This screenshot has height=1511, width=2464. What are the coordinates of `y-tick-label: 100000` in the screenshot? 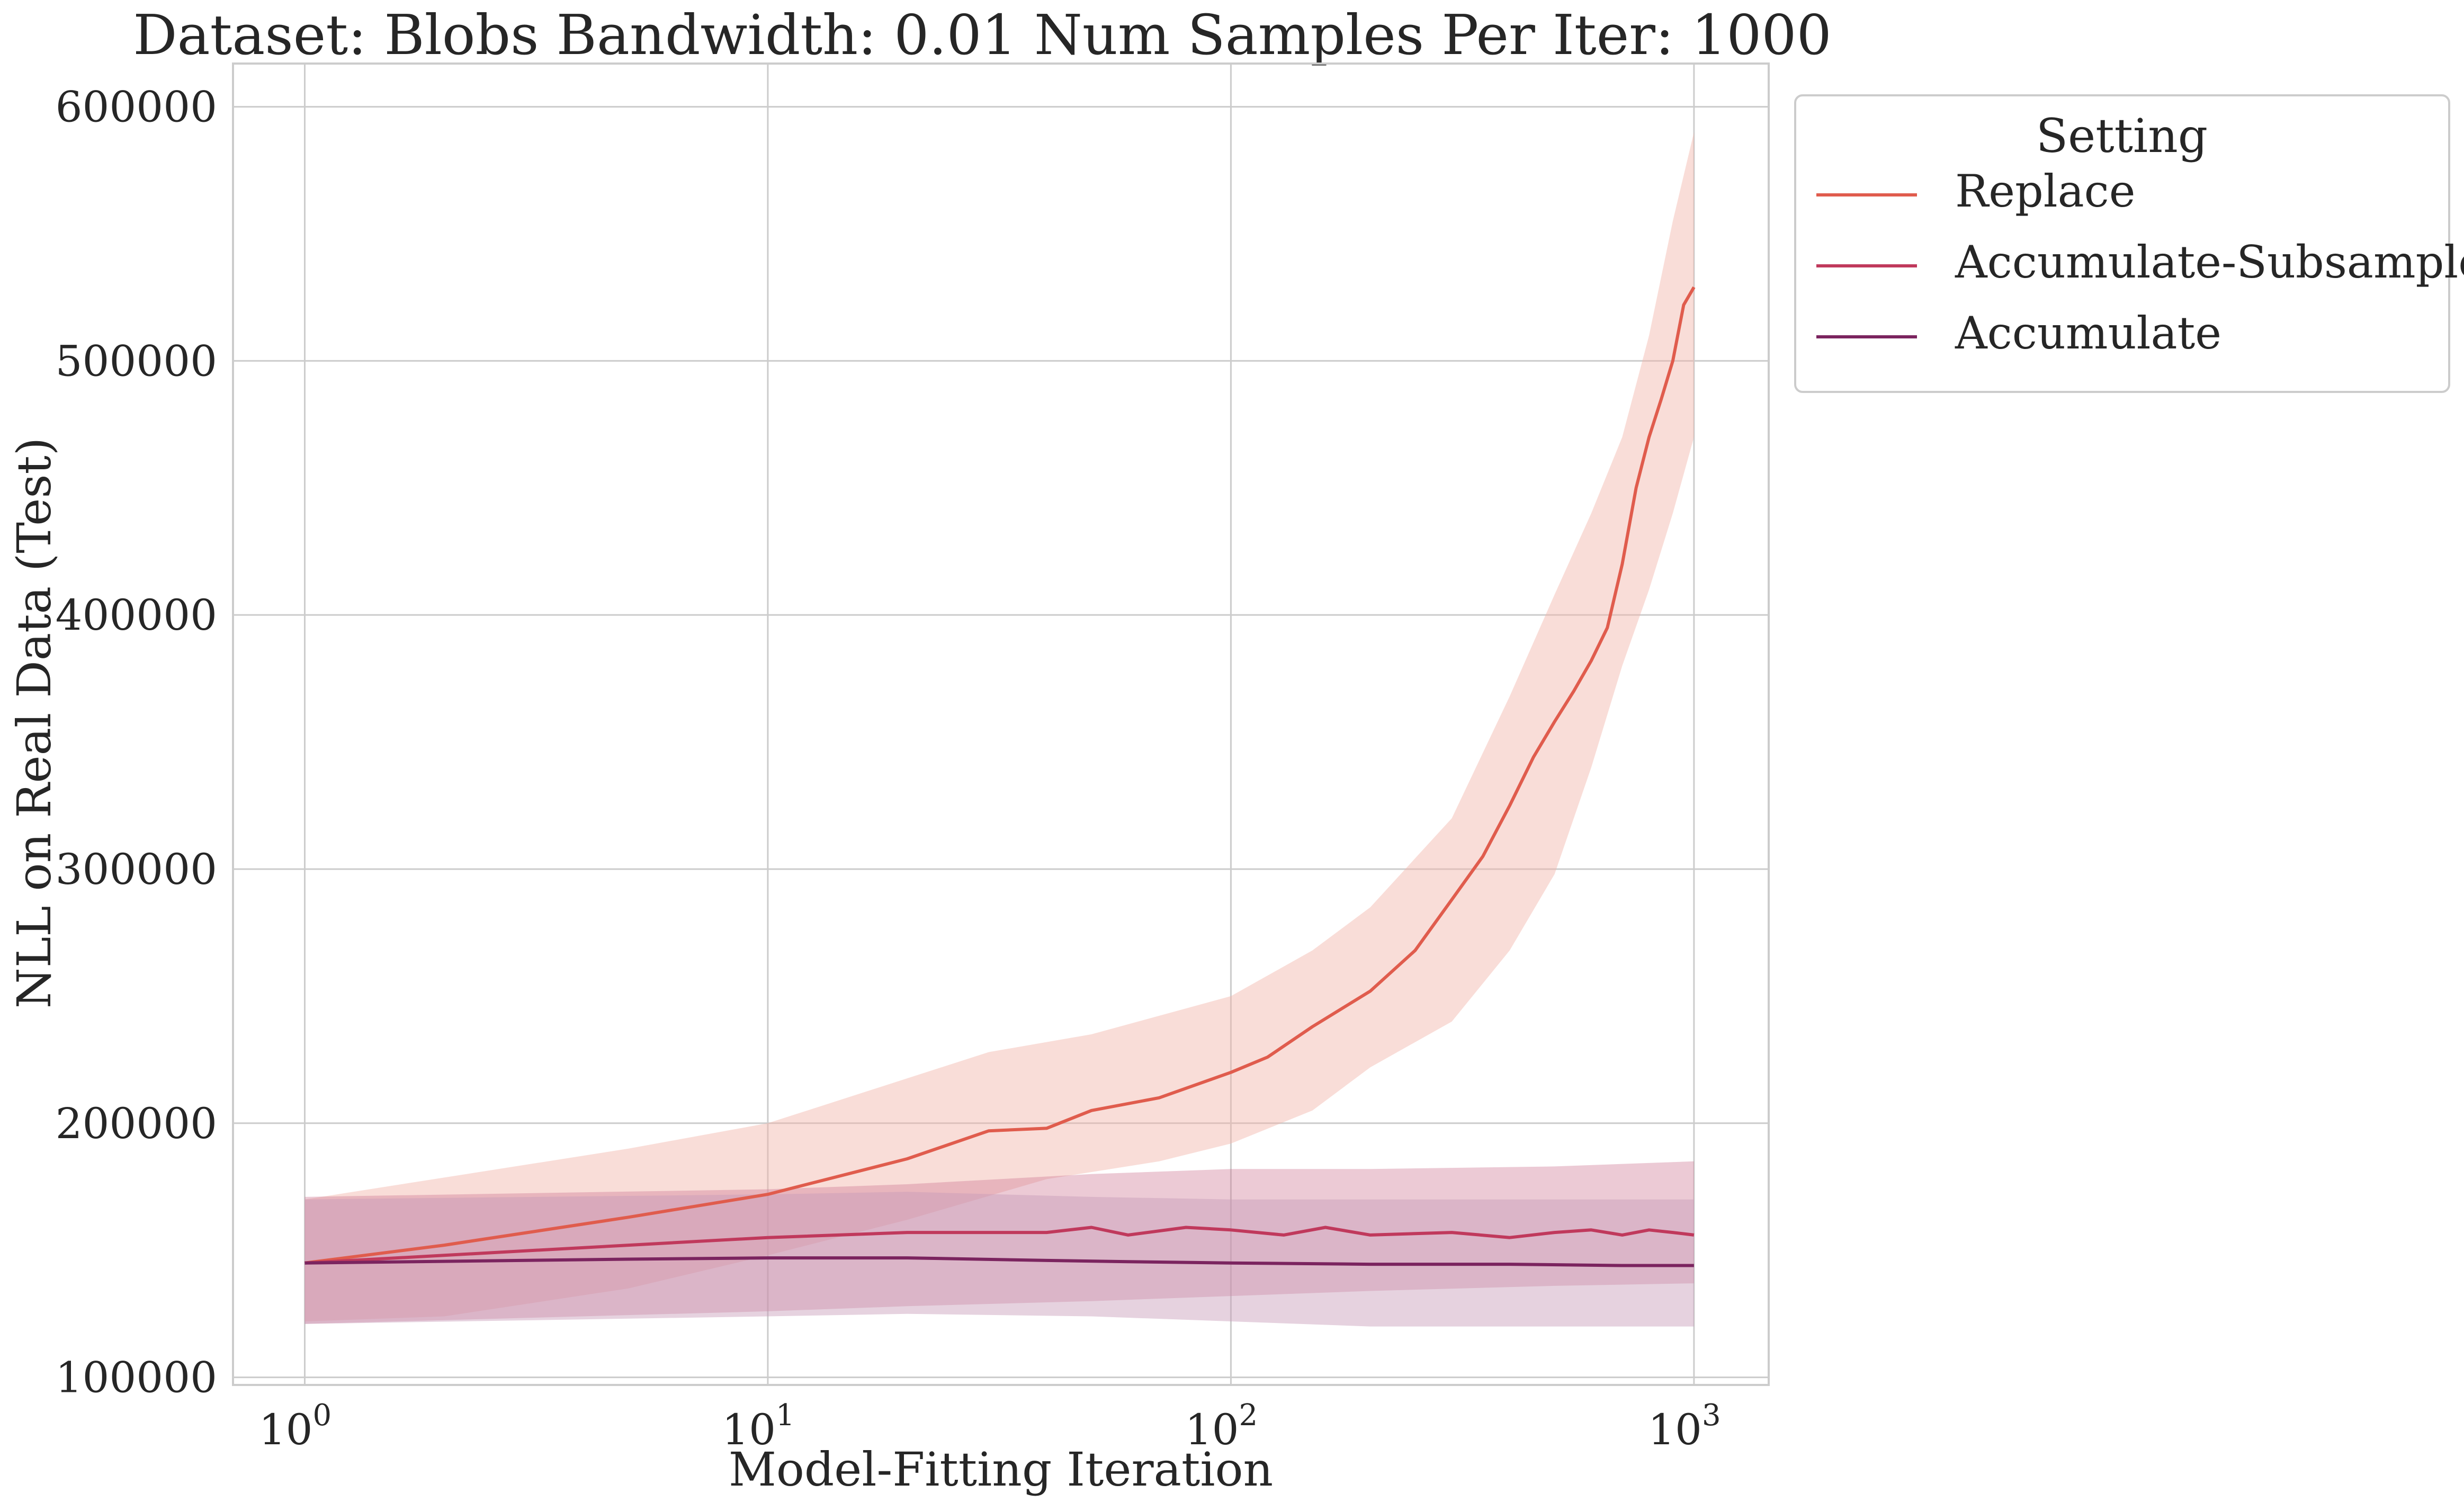 It's located at (136, 1377).